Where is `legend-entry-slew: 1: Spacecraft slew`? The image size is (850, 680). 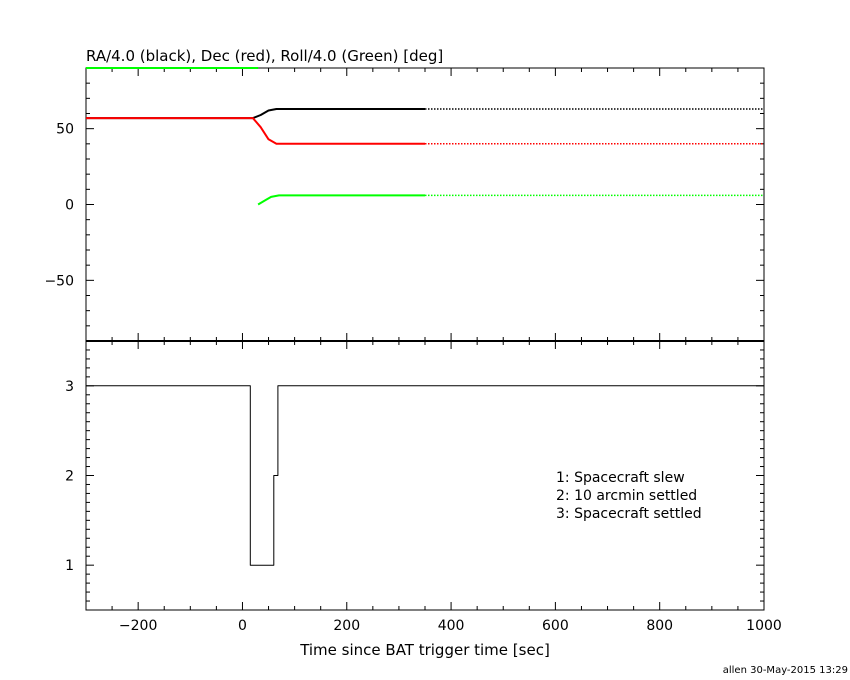
legend-entry-slew: 1: Spacecraft slew is located at coordinates (620, 478).